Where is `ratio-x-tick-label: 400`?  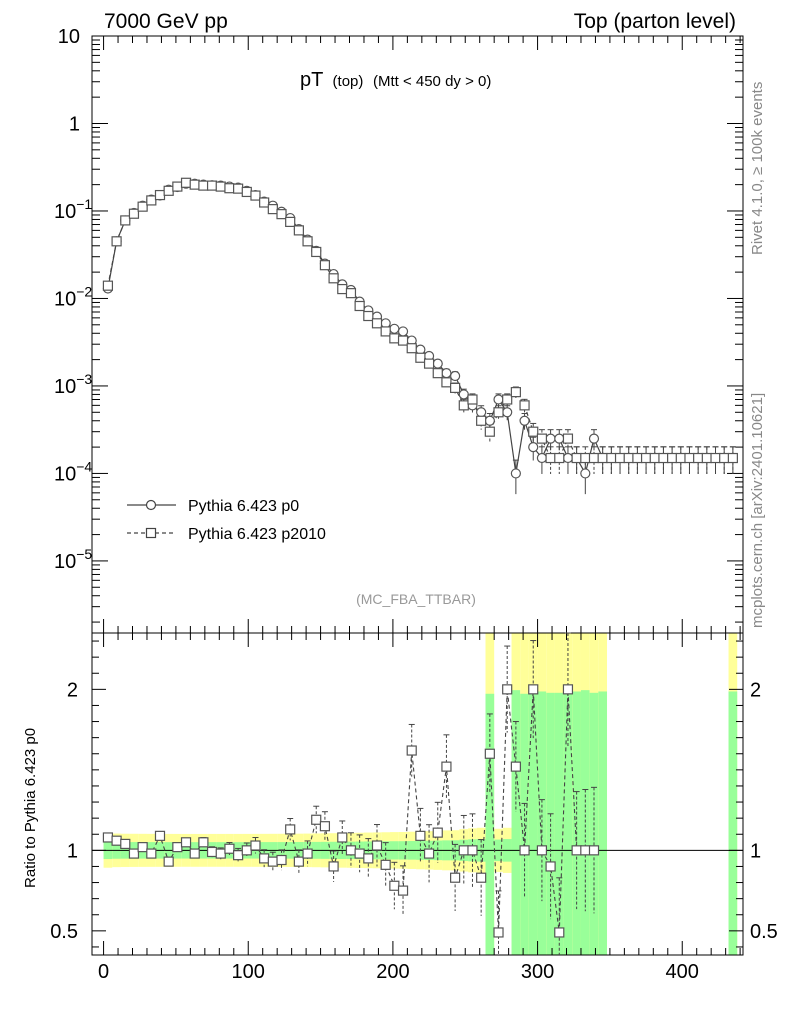
ratio-x-tick-label: 400 is located at coordinates (682, 972).